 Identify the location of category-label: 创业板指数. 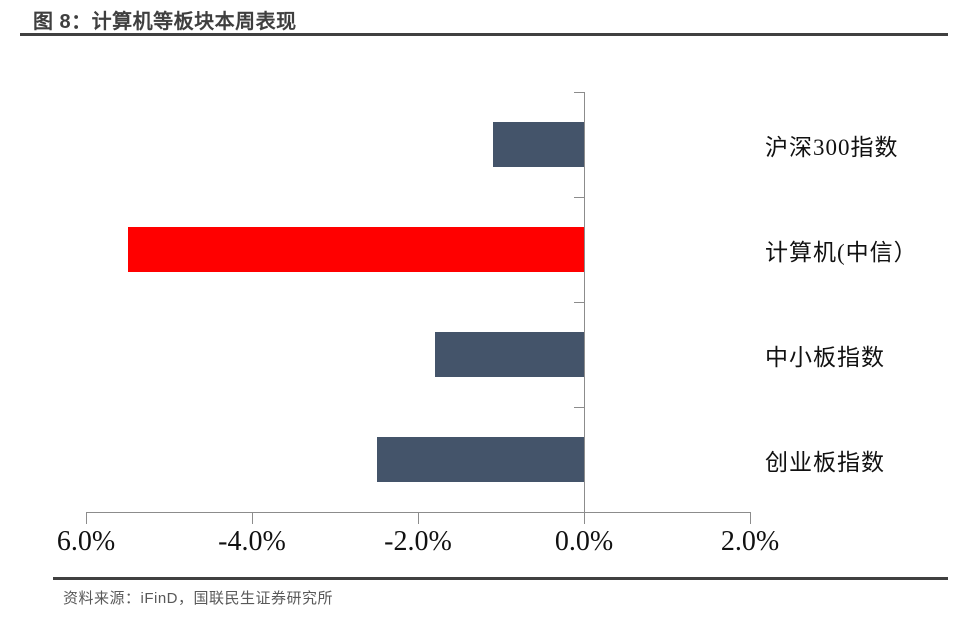
(825, 462).